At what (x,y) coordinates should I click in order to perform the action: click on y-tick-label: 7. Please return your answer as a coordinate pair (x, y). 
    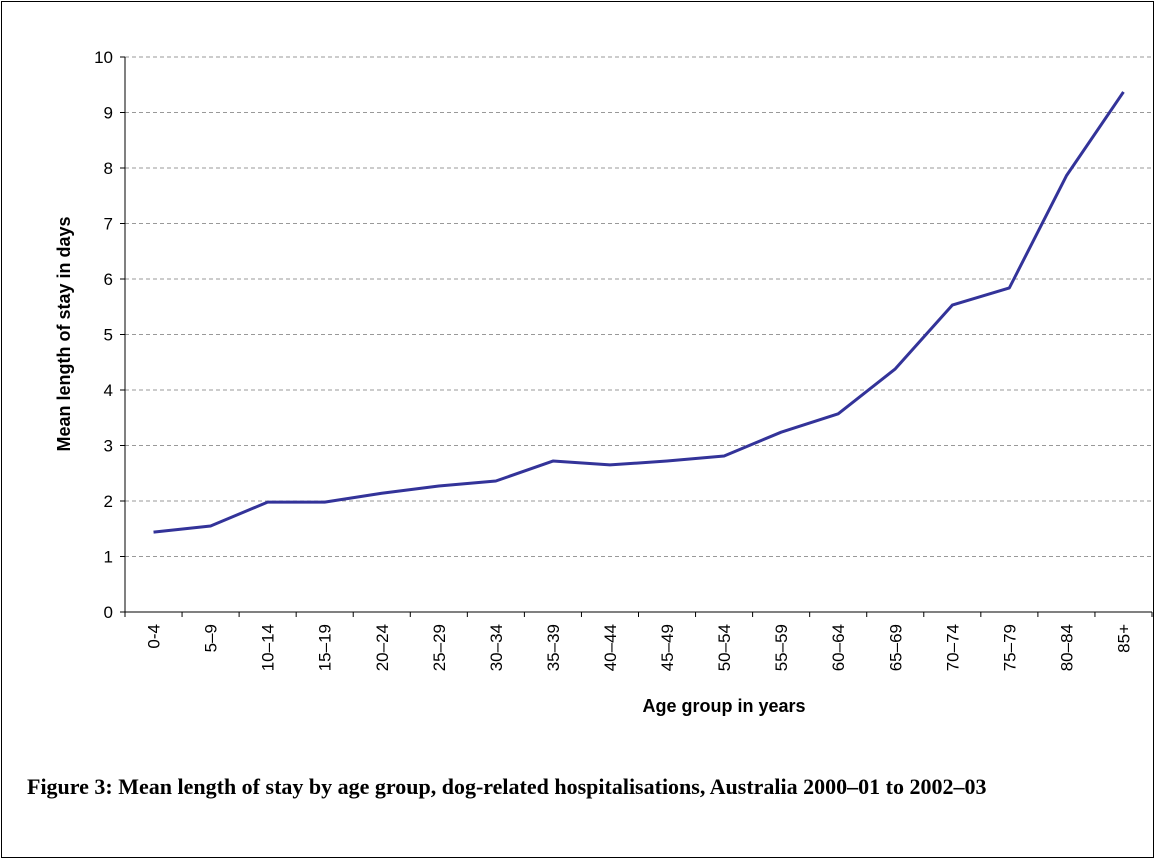
    Looking at the image, I should click on (108, 224).